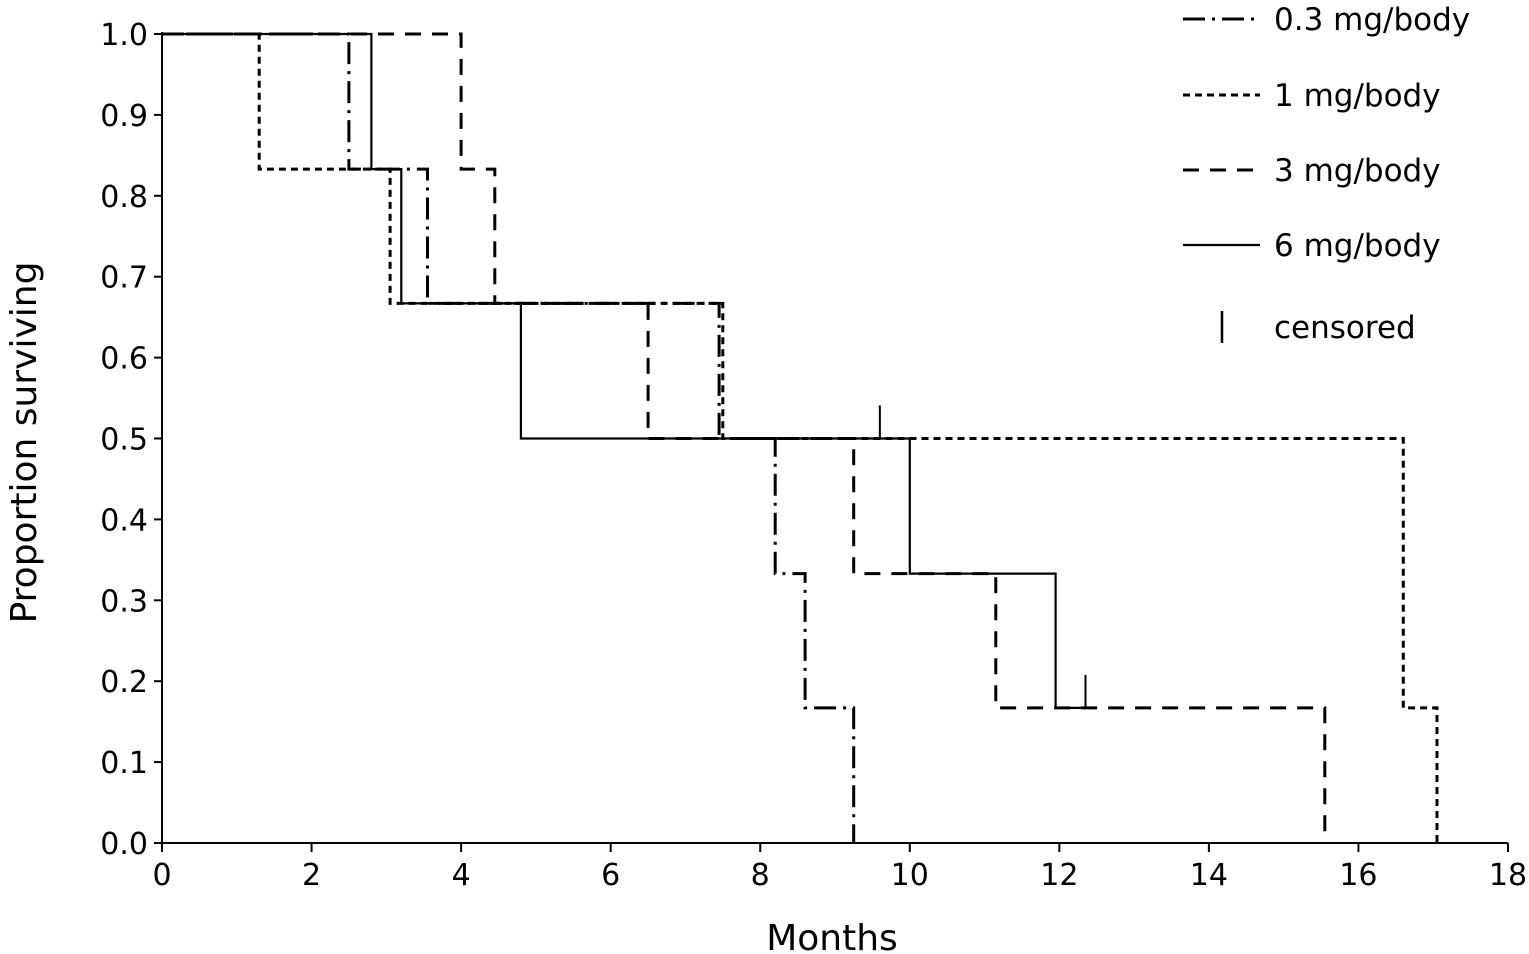 This screenshot has width=1529, height=954. What do you see at coordinates (124, 116) in the screenshot?
I see `y-tick-label: 0.9` at bounding box center [124, 116].